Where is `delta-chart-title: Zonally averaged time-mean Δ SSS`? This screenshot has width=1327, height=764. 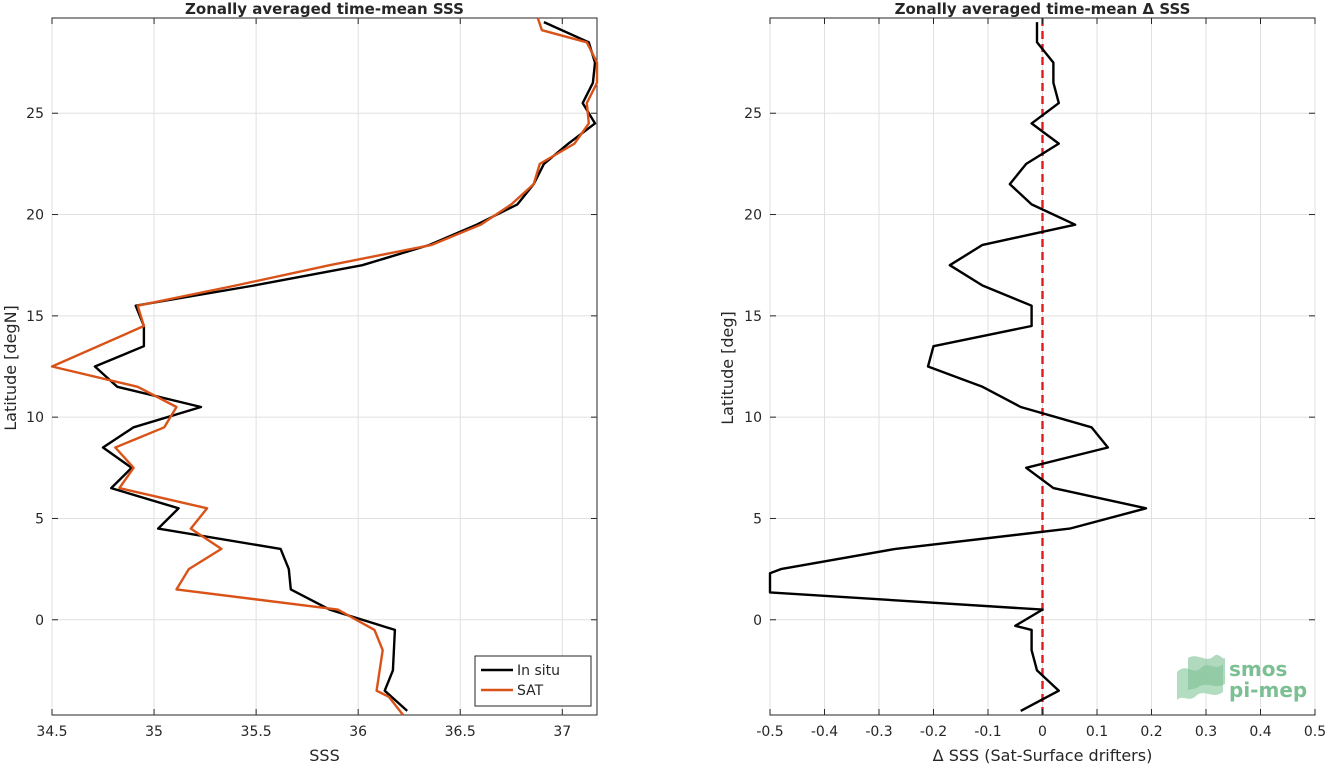 delta-chart-title: Zonally averaged time-mean Δ SSS is located at coordinates (1043, 9).